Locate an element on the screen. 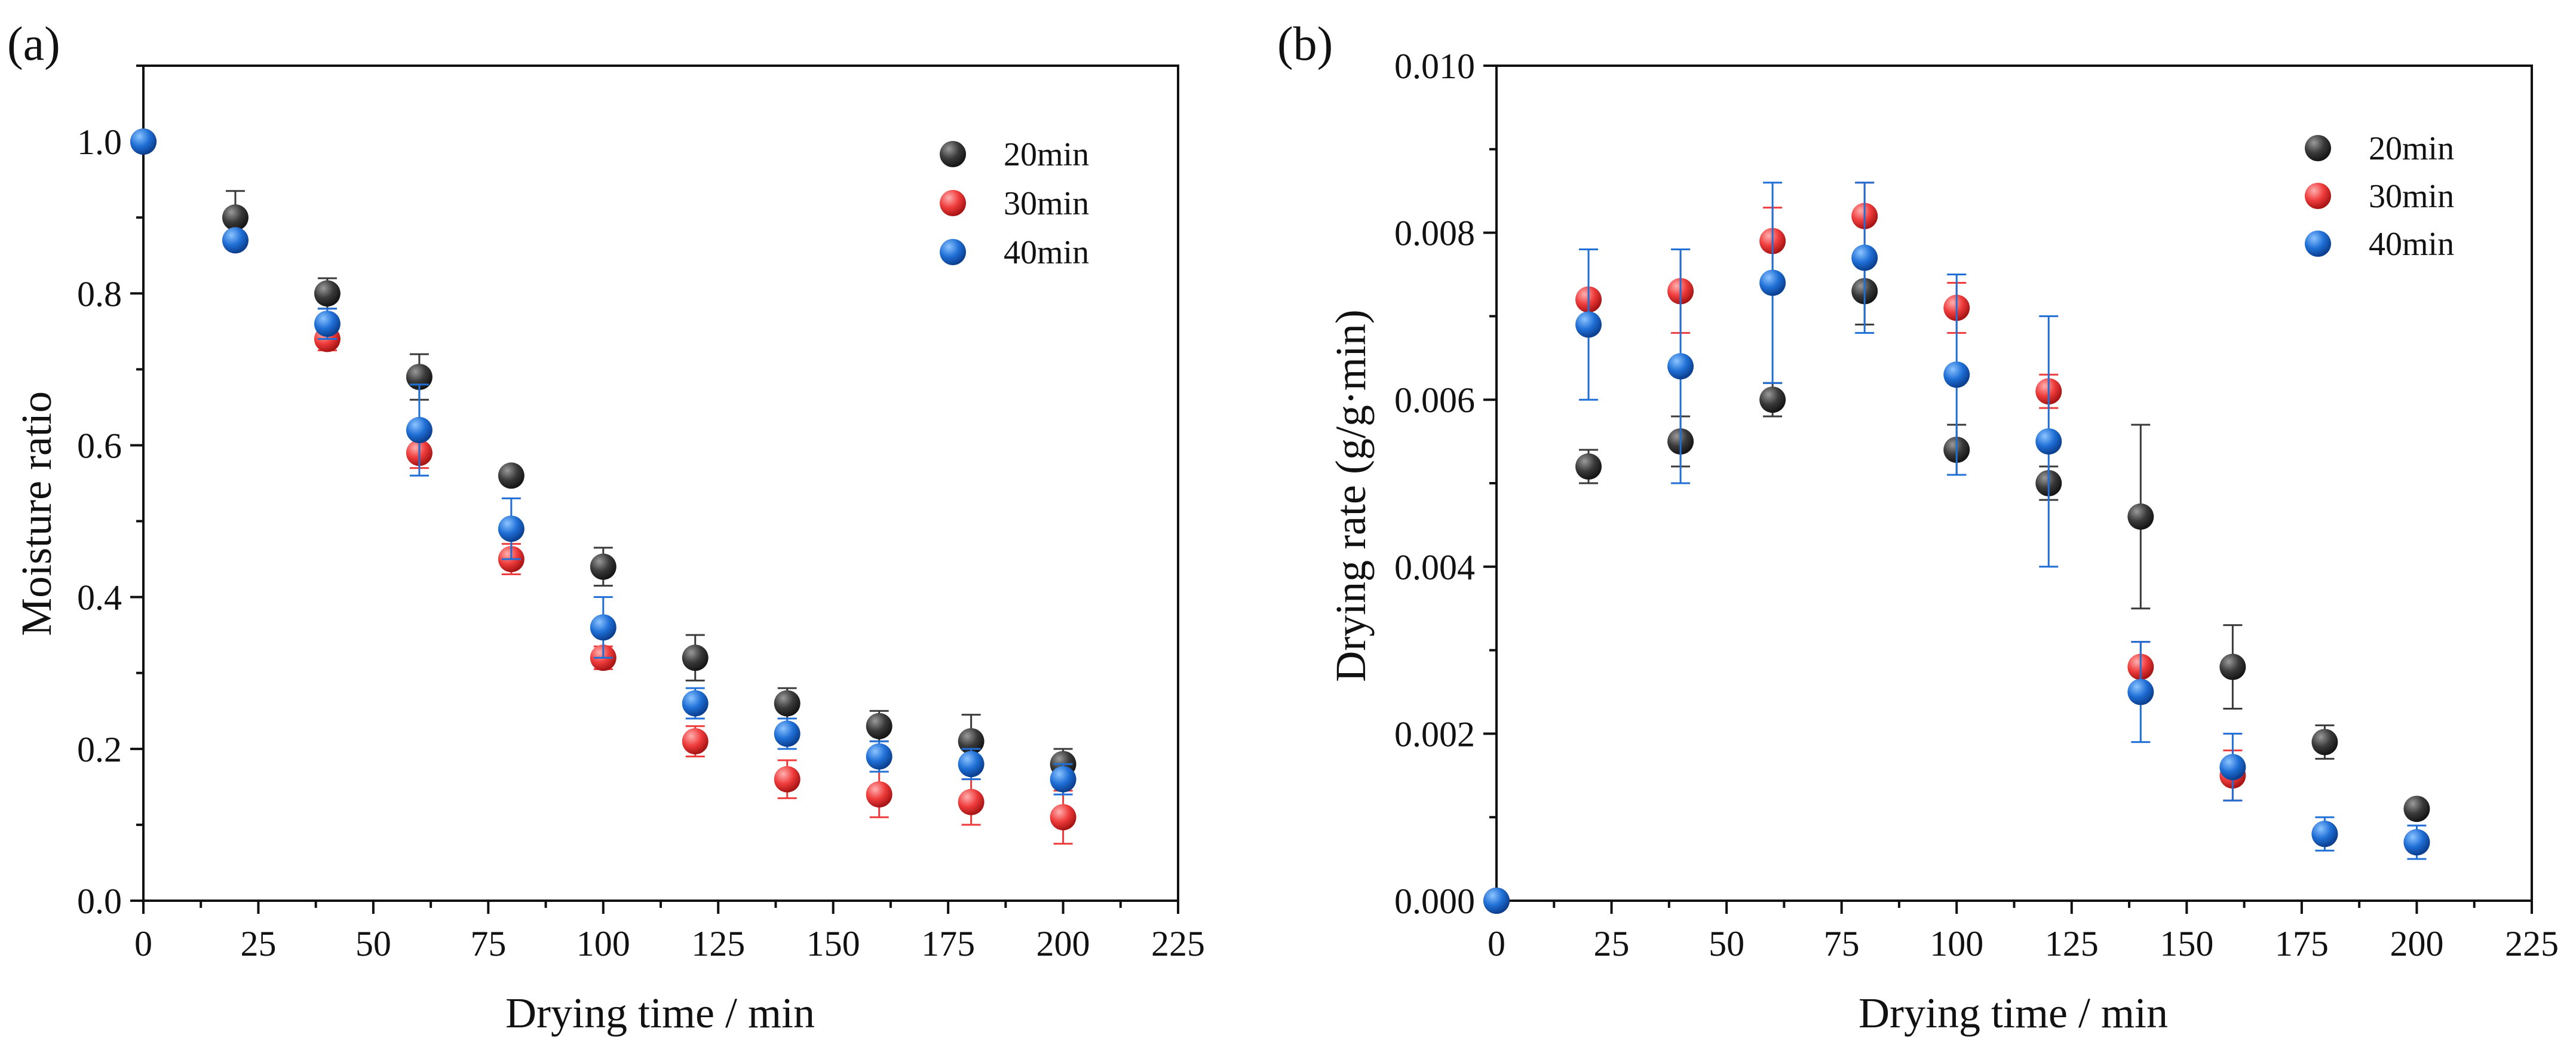  y-tick-label: 0.004 is located at coordinates (1434, 567).